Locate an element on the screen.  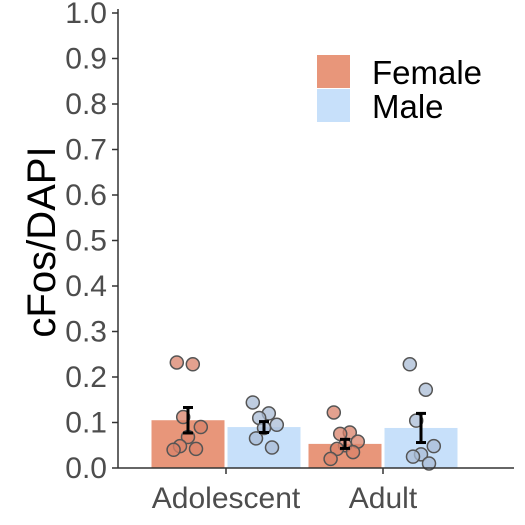
legend-label-female: Female is located at coordinates (427, 72).